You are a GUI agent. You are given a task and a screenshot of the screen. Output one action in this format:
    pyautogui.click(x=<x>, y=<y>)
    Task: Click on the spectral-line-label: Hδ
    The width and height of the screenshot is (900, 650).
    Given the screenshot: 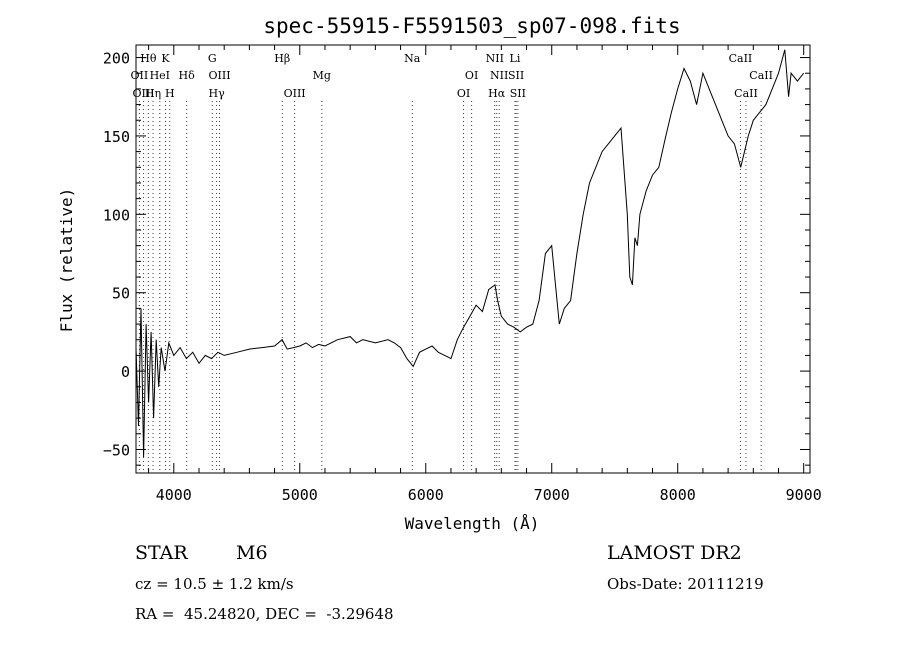 What is the action you would take?
    pyautogui.click(x=187, y=75)
    